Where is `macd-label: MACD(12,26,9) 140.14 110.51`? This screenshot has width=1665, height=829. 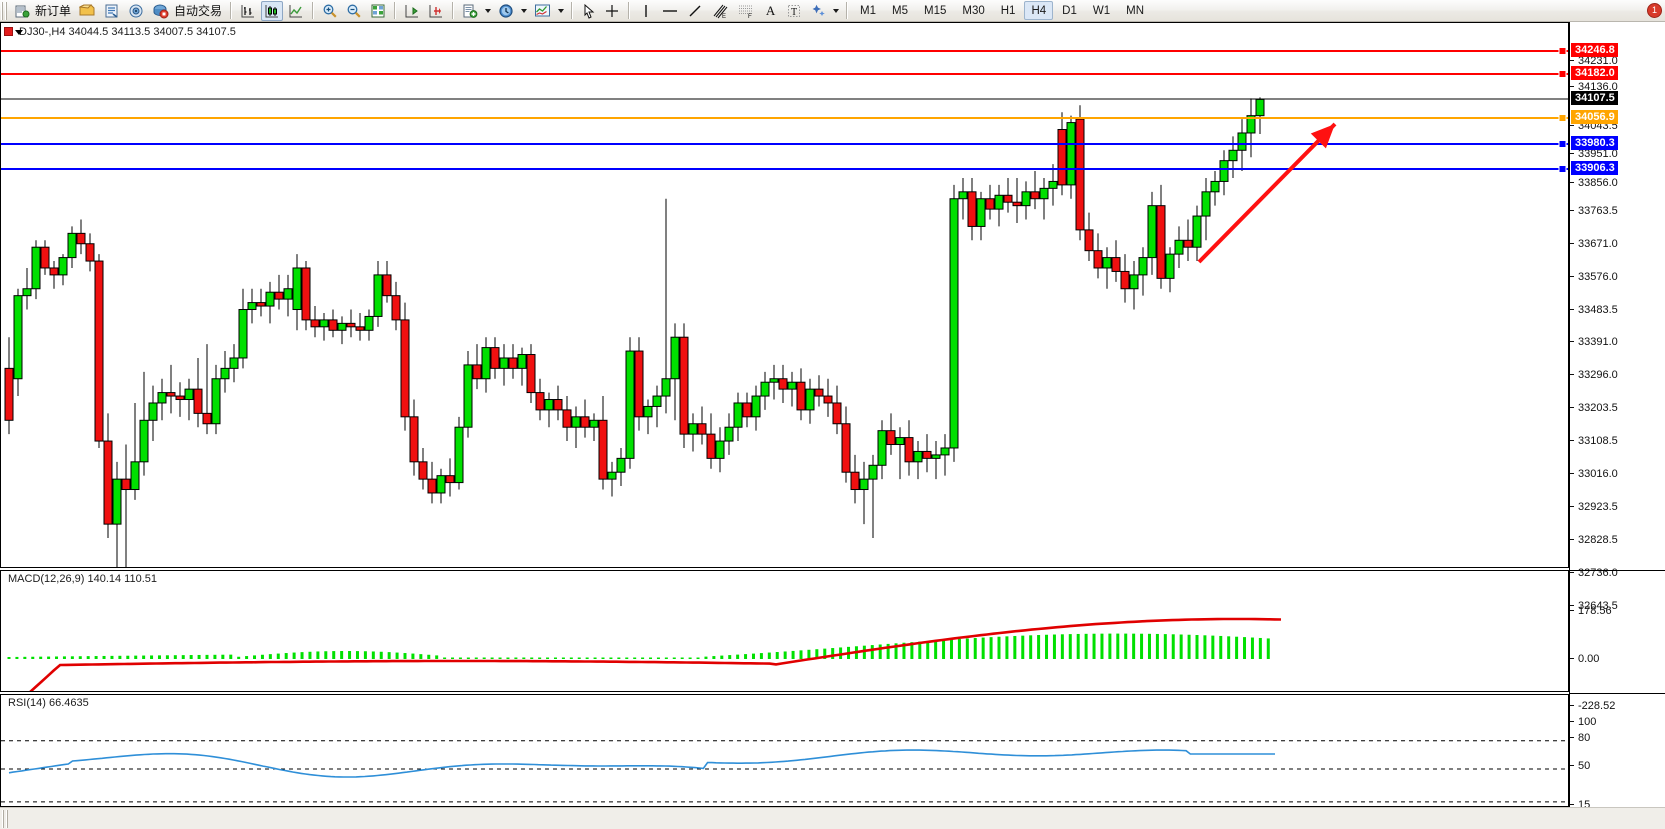
macd-label: MACD(12,26,9) 140.14 110.51 is located at coordinates (82, 579).